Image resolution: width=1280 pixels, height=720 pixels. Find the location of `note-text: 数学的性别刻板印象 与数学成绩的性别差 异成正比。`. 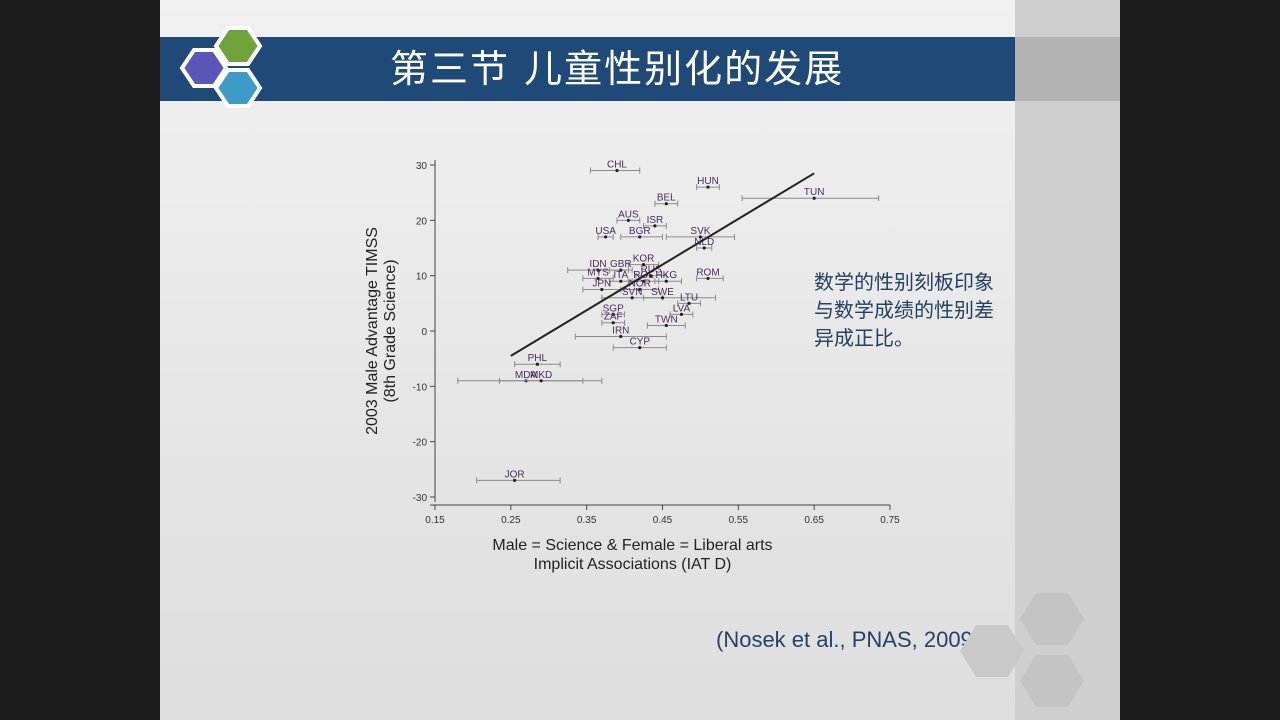

note-text: 数学的性别刻板印象 与数学成绩的性别差 异成正比。 is located at coordinates (934, 310).